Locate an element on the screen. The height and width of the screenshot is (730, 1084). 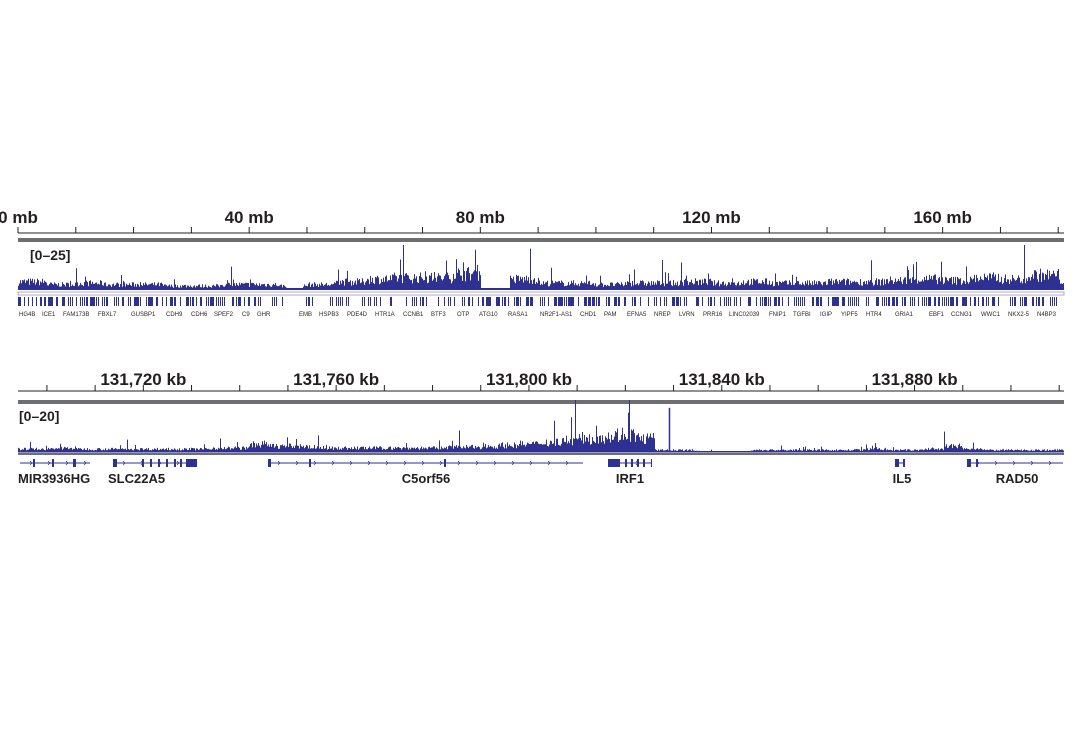
chromosome-ruler: 0 mb 40 mb 80 mb 120 mb 160 mb is located at coordinates (532, 221).